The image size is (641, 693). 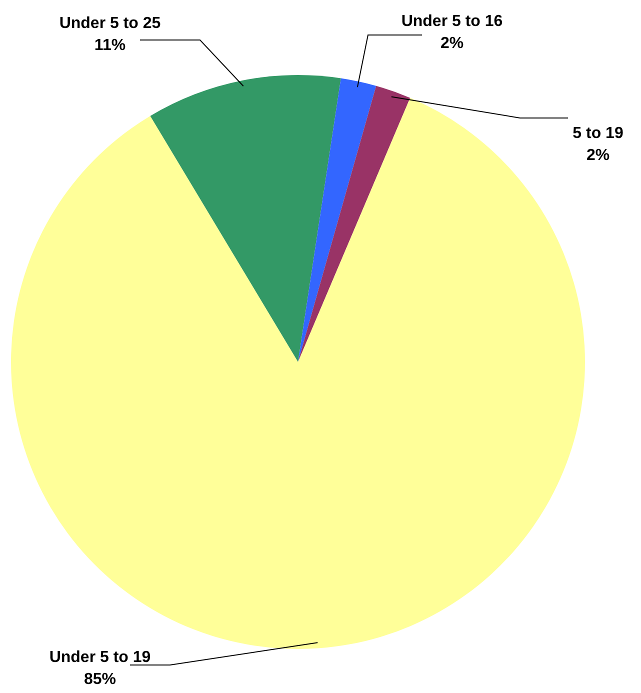 What do you see at coordinates (110, 45) in the screenshot?
I see `data-label: 11%` at bounding box center [110, 45].